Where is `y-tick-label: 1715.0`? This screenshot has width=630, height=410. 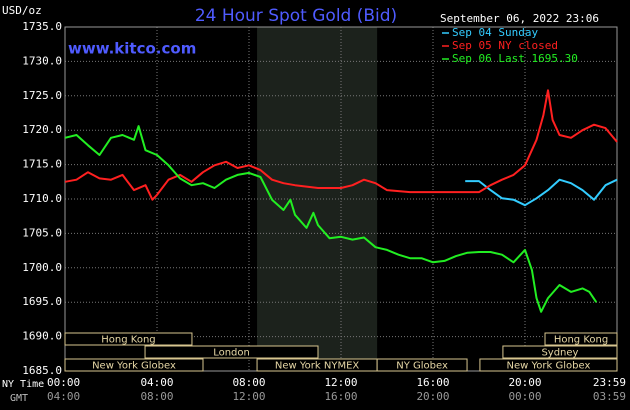
y-tick-label: 1715.0 is located at coordinates (42, 164).